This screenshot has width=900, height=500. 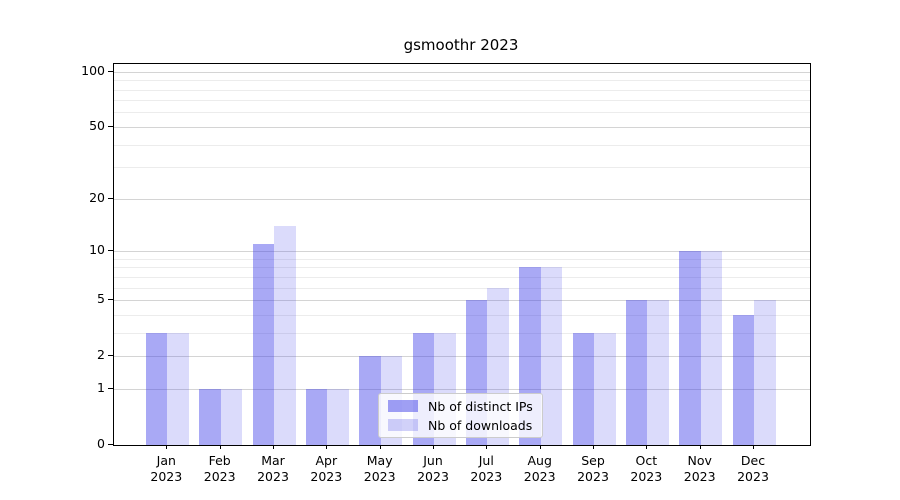 I want to click on x-tick-label-dec: Dec 2023, so click(x=753, y=468).